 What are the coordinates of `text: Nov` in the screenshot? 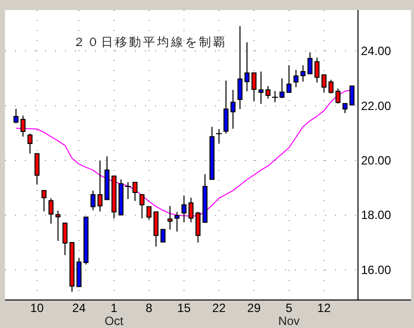 It's located at (289, 321).